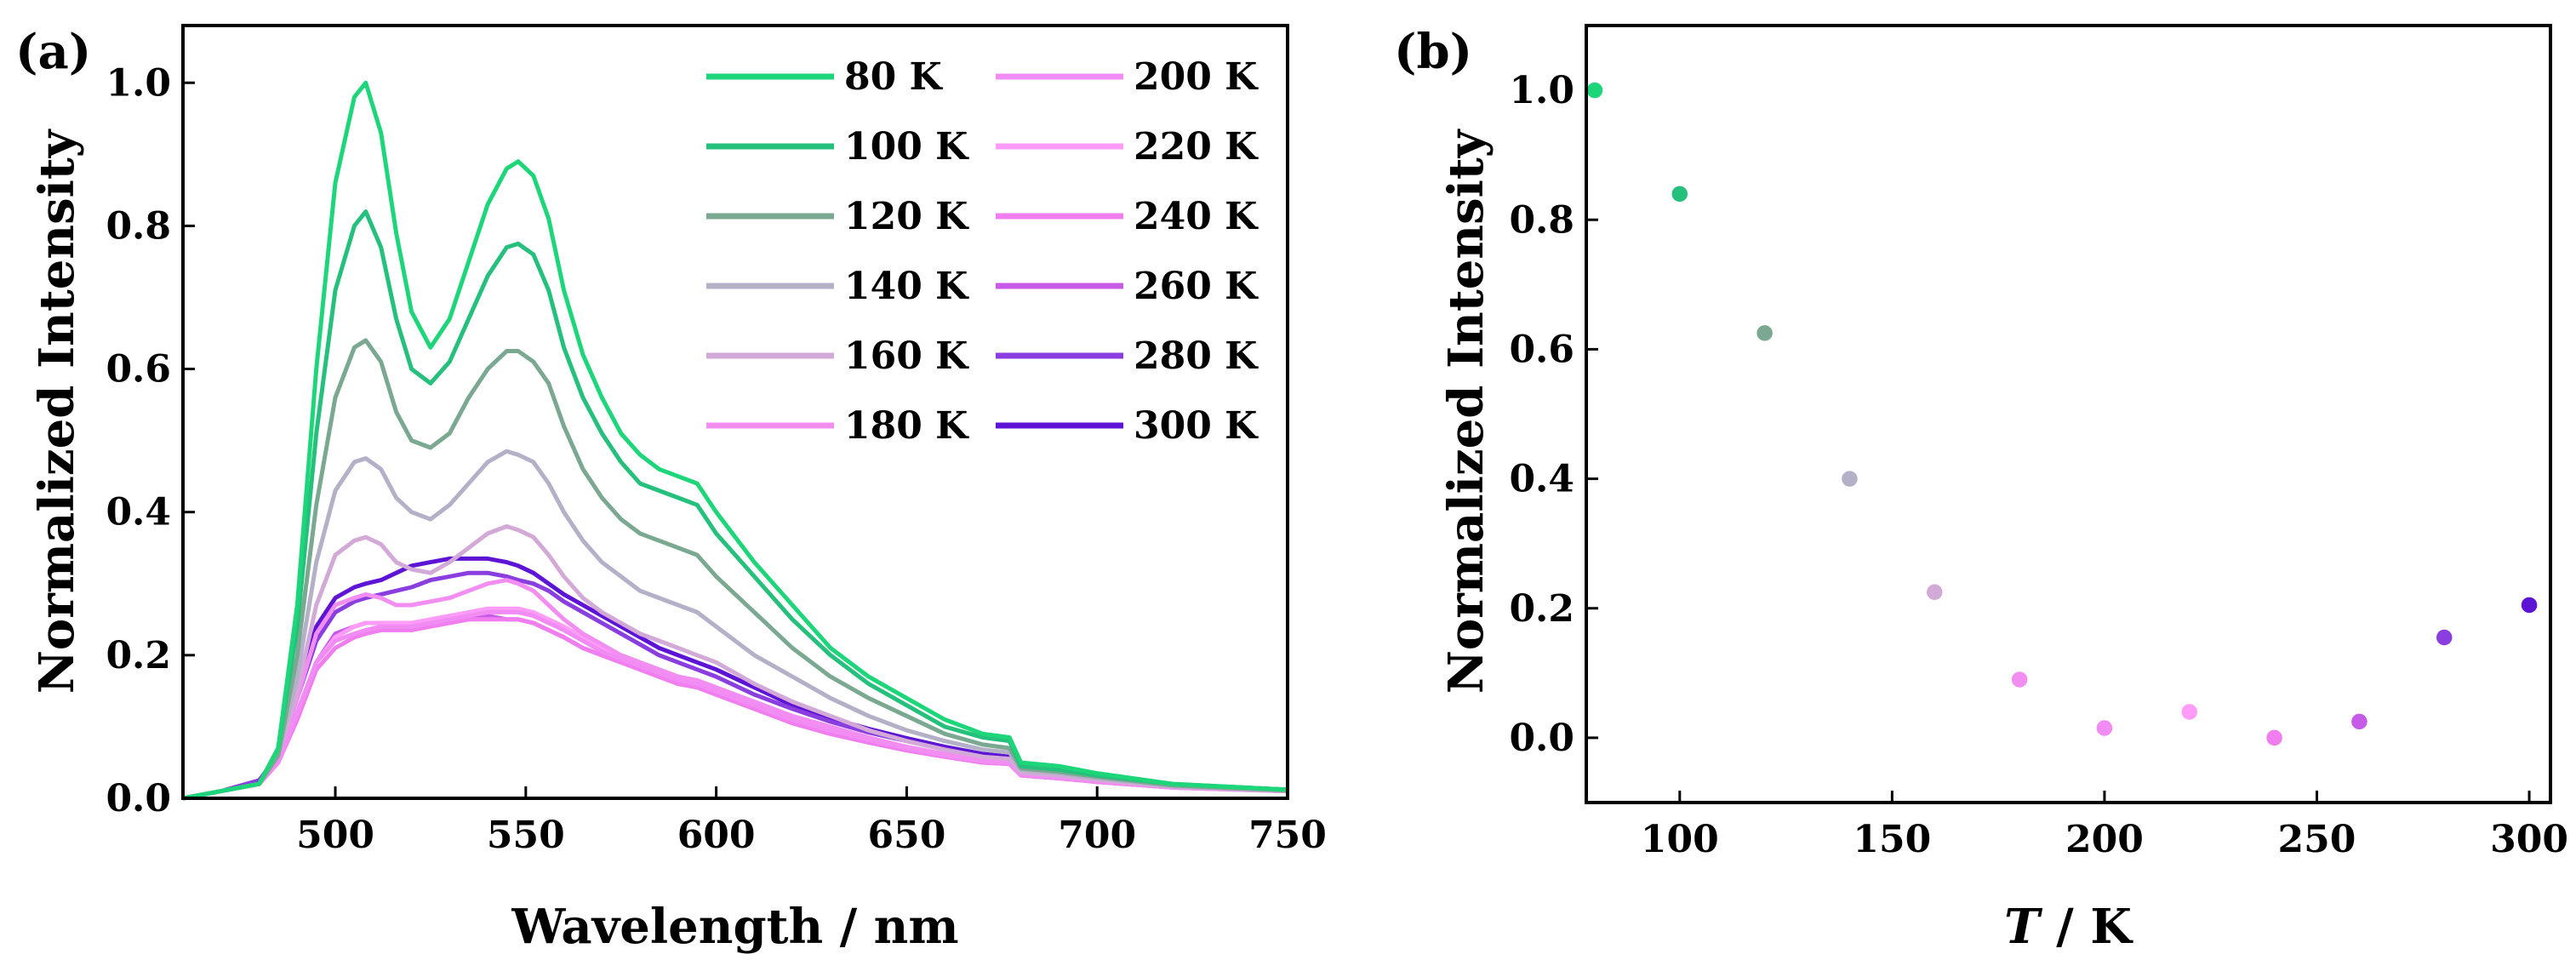 The height and width of the screenshot is (977, 2576). Describe the element at coordinates (57, 411) in the screenshot. I see `panel-a-y-axis-title: Normalized Intensity` at that location.